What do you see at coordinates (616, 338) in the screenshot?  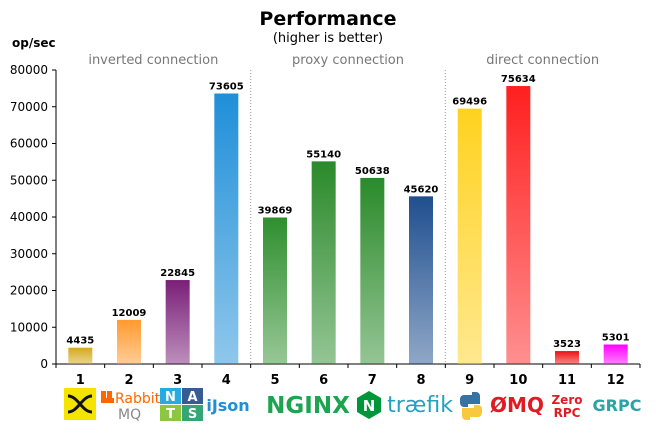 I see `value-label-12: 5301` at bounding box center [616, 338].